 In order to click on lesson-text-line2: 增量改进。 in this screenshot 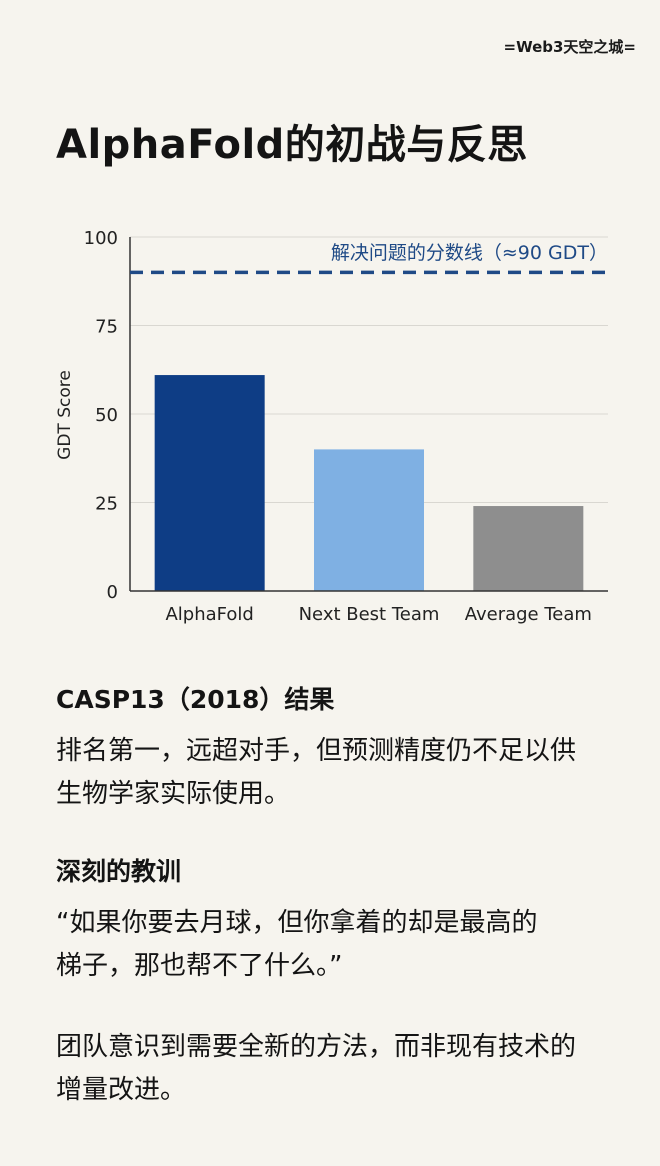, I will do `click(121, 1090)`.